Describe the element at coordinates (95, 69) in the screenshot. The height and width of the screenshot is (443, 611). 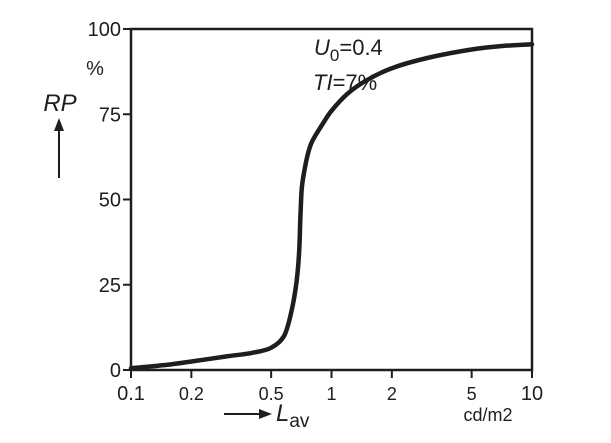
I see `y-unit-label: %` at that location.